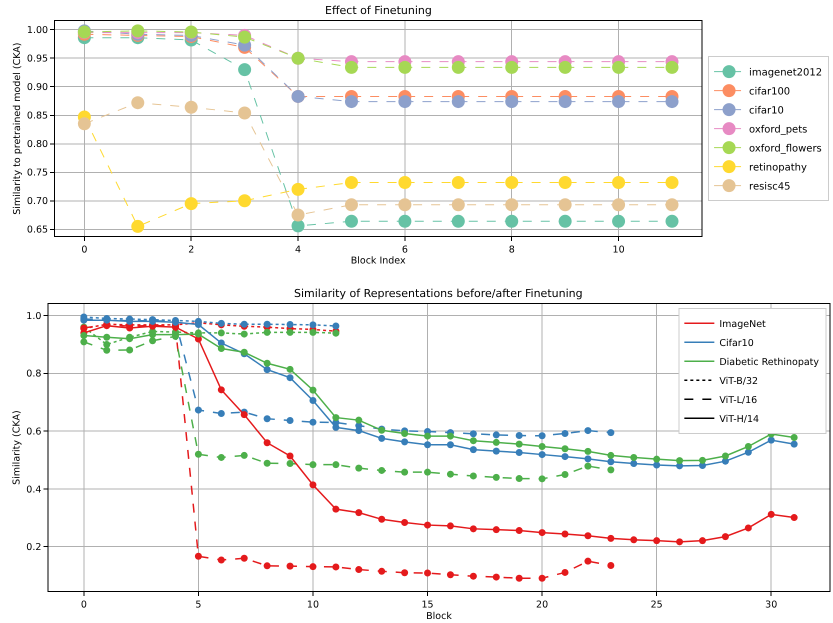  I want to click on chart-title: Effect of Finetuning, so click(378, 10).